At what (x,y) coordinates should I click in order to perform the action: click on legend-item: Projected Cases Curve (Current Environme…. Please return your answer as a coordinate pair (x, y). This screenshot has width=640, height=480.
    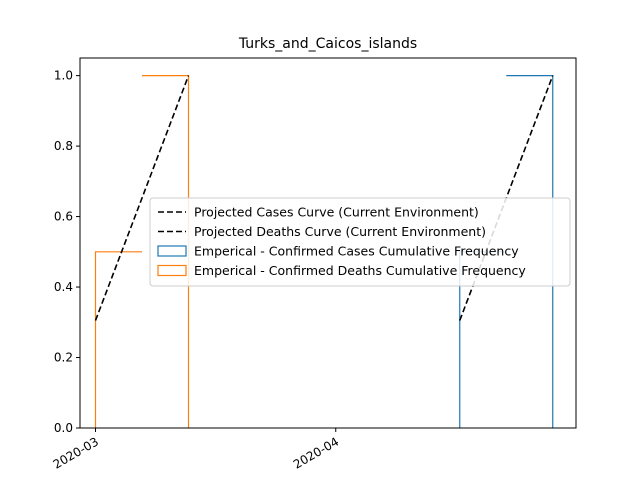
    Looking at the image, I should click on (318, 212).